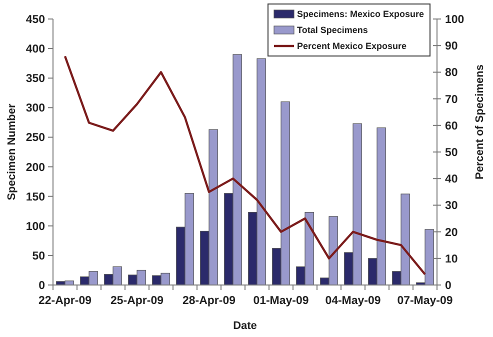 This screenshot has width=493, height=337. I want to click on y2-tick-label: 100, so click(454, 20).